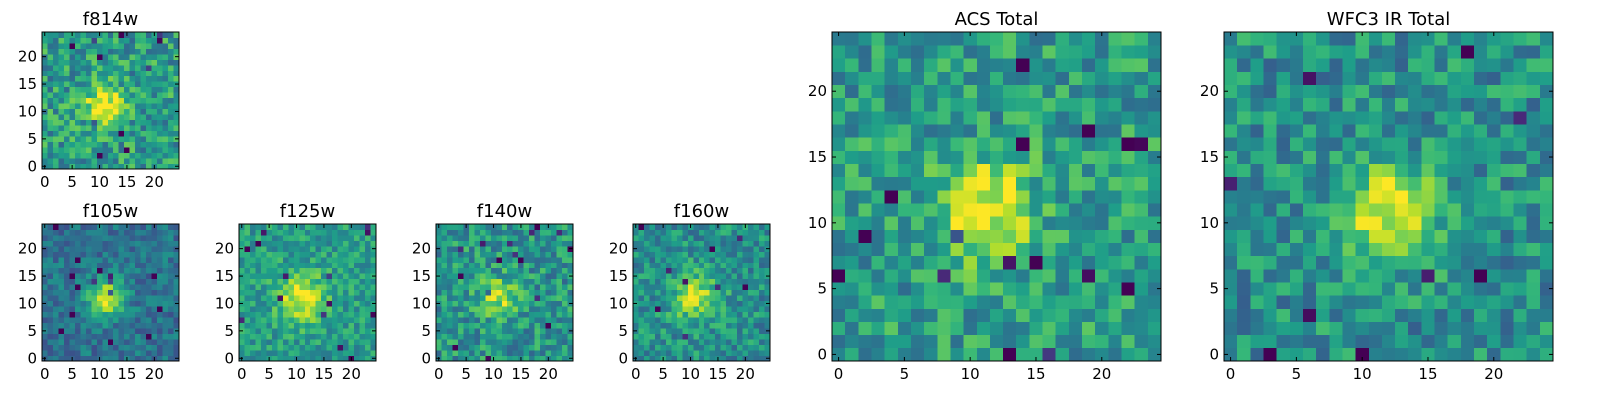 This screenshot has height=400, width=1600. Describe the element at coordinates (126, 374) in the screenshot. I see `x-tick-label: 15` at that location.